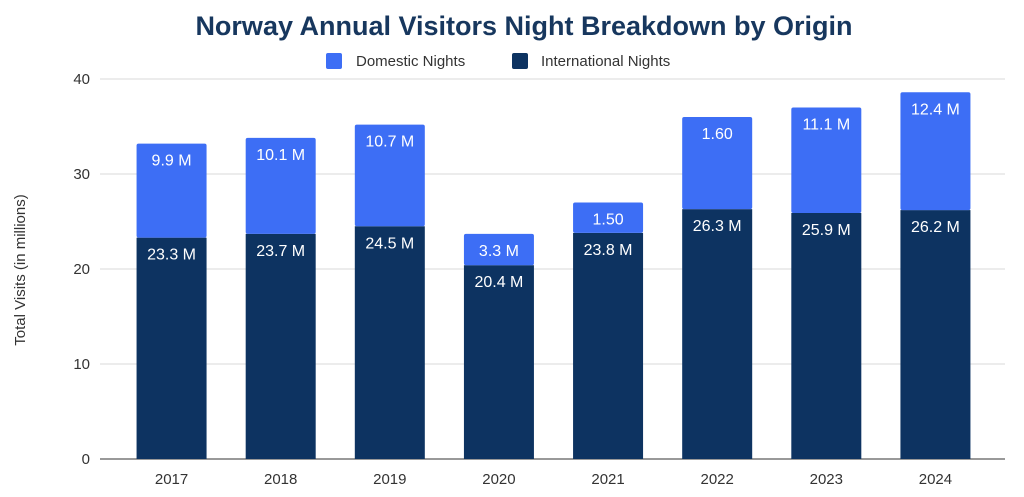  I want to click on legend-label-domestic: Domestic Nights, so click(410, 61).